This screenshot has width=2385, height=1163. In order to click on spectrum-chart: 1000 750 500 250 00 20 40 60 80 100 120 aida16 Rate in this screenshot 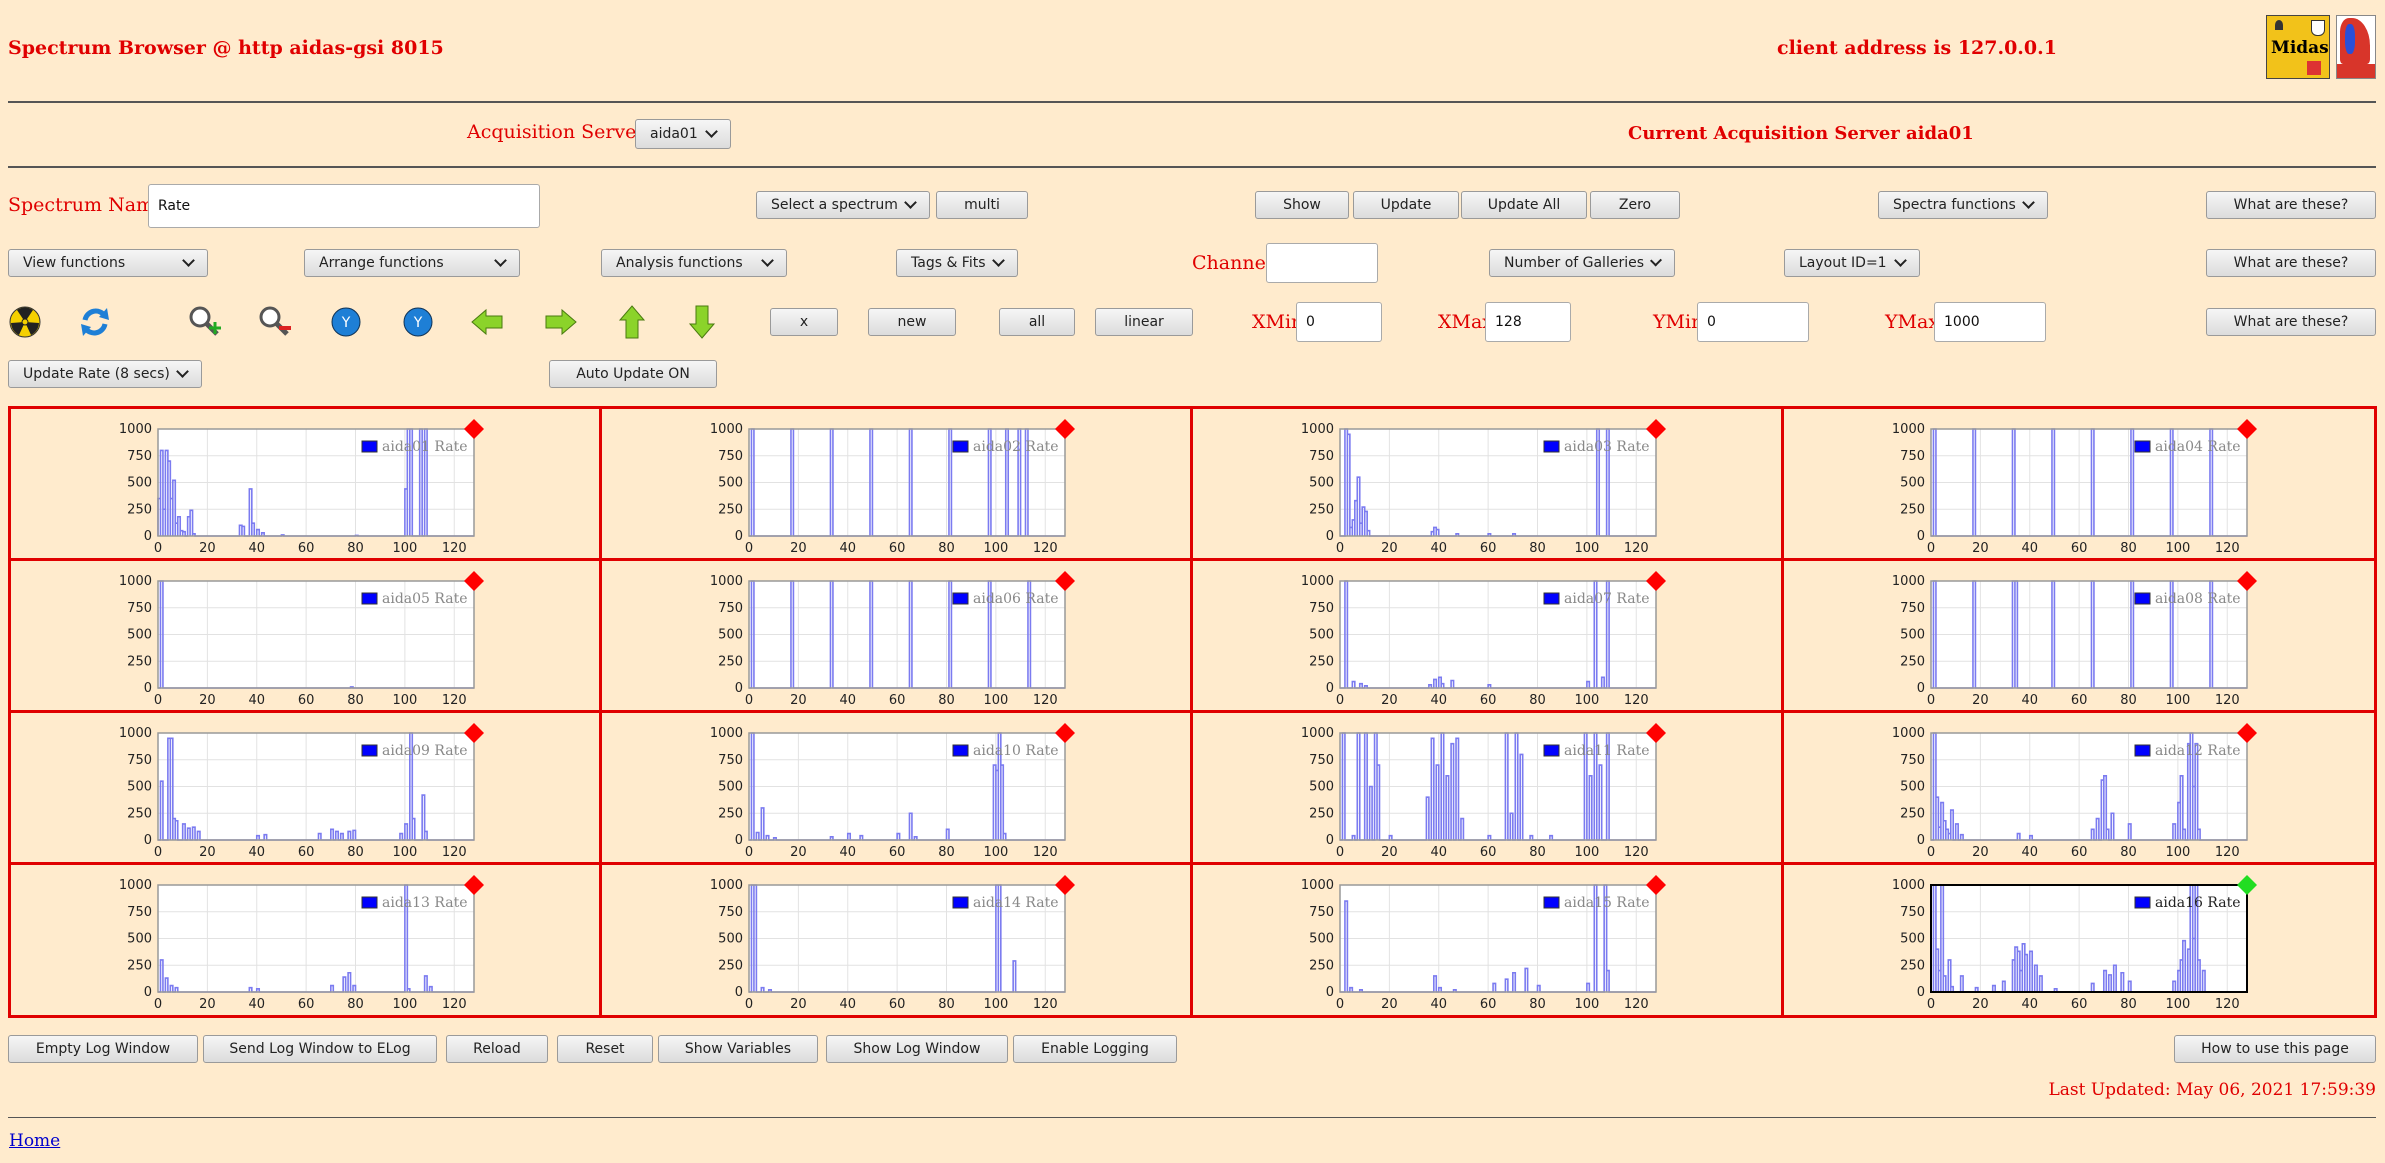, I will do `click(2077, 939)`.